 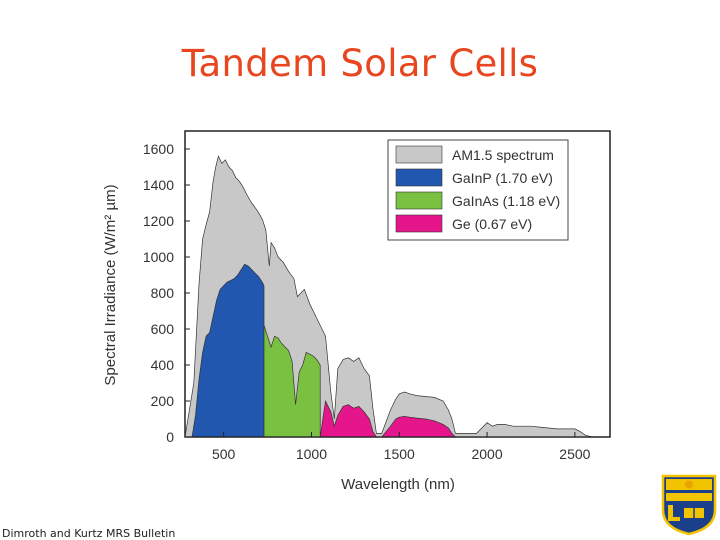 What do you see at coordinates (506, 201) in the screenshot?
I see `legend-label-gainas-1-18-ev: GaInAs (1.18 eV)` at bounding box center [506, 201].